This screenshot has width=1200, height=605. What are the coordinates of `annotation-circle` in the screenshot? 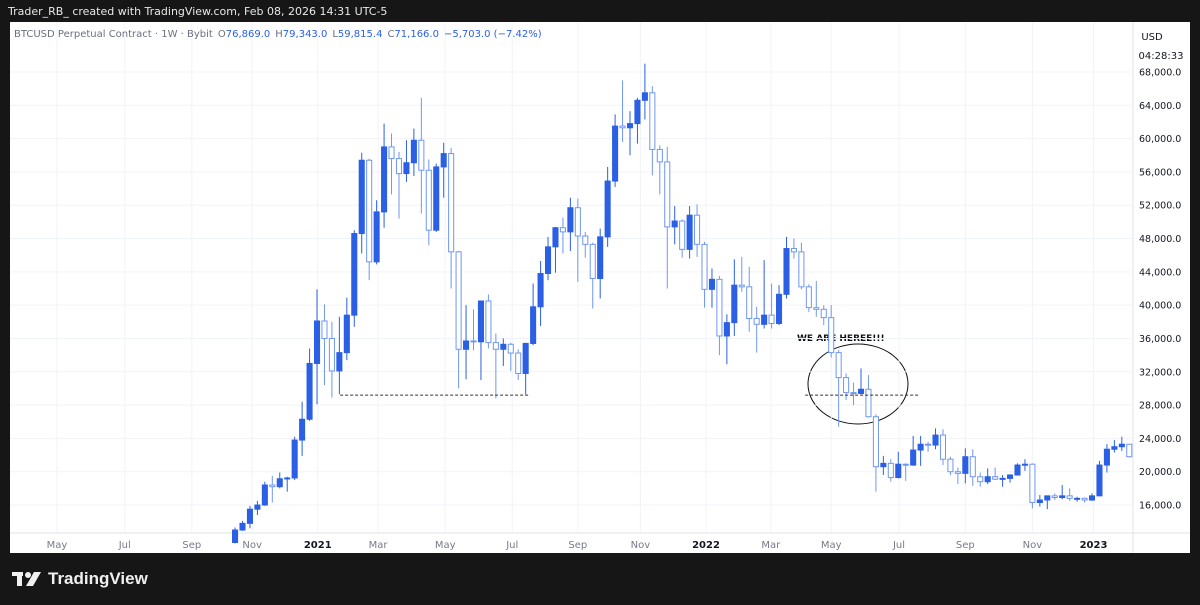 It's located at (858, 384).